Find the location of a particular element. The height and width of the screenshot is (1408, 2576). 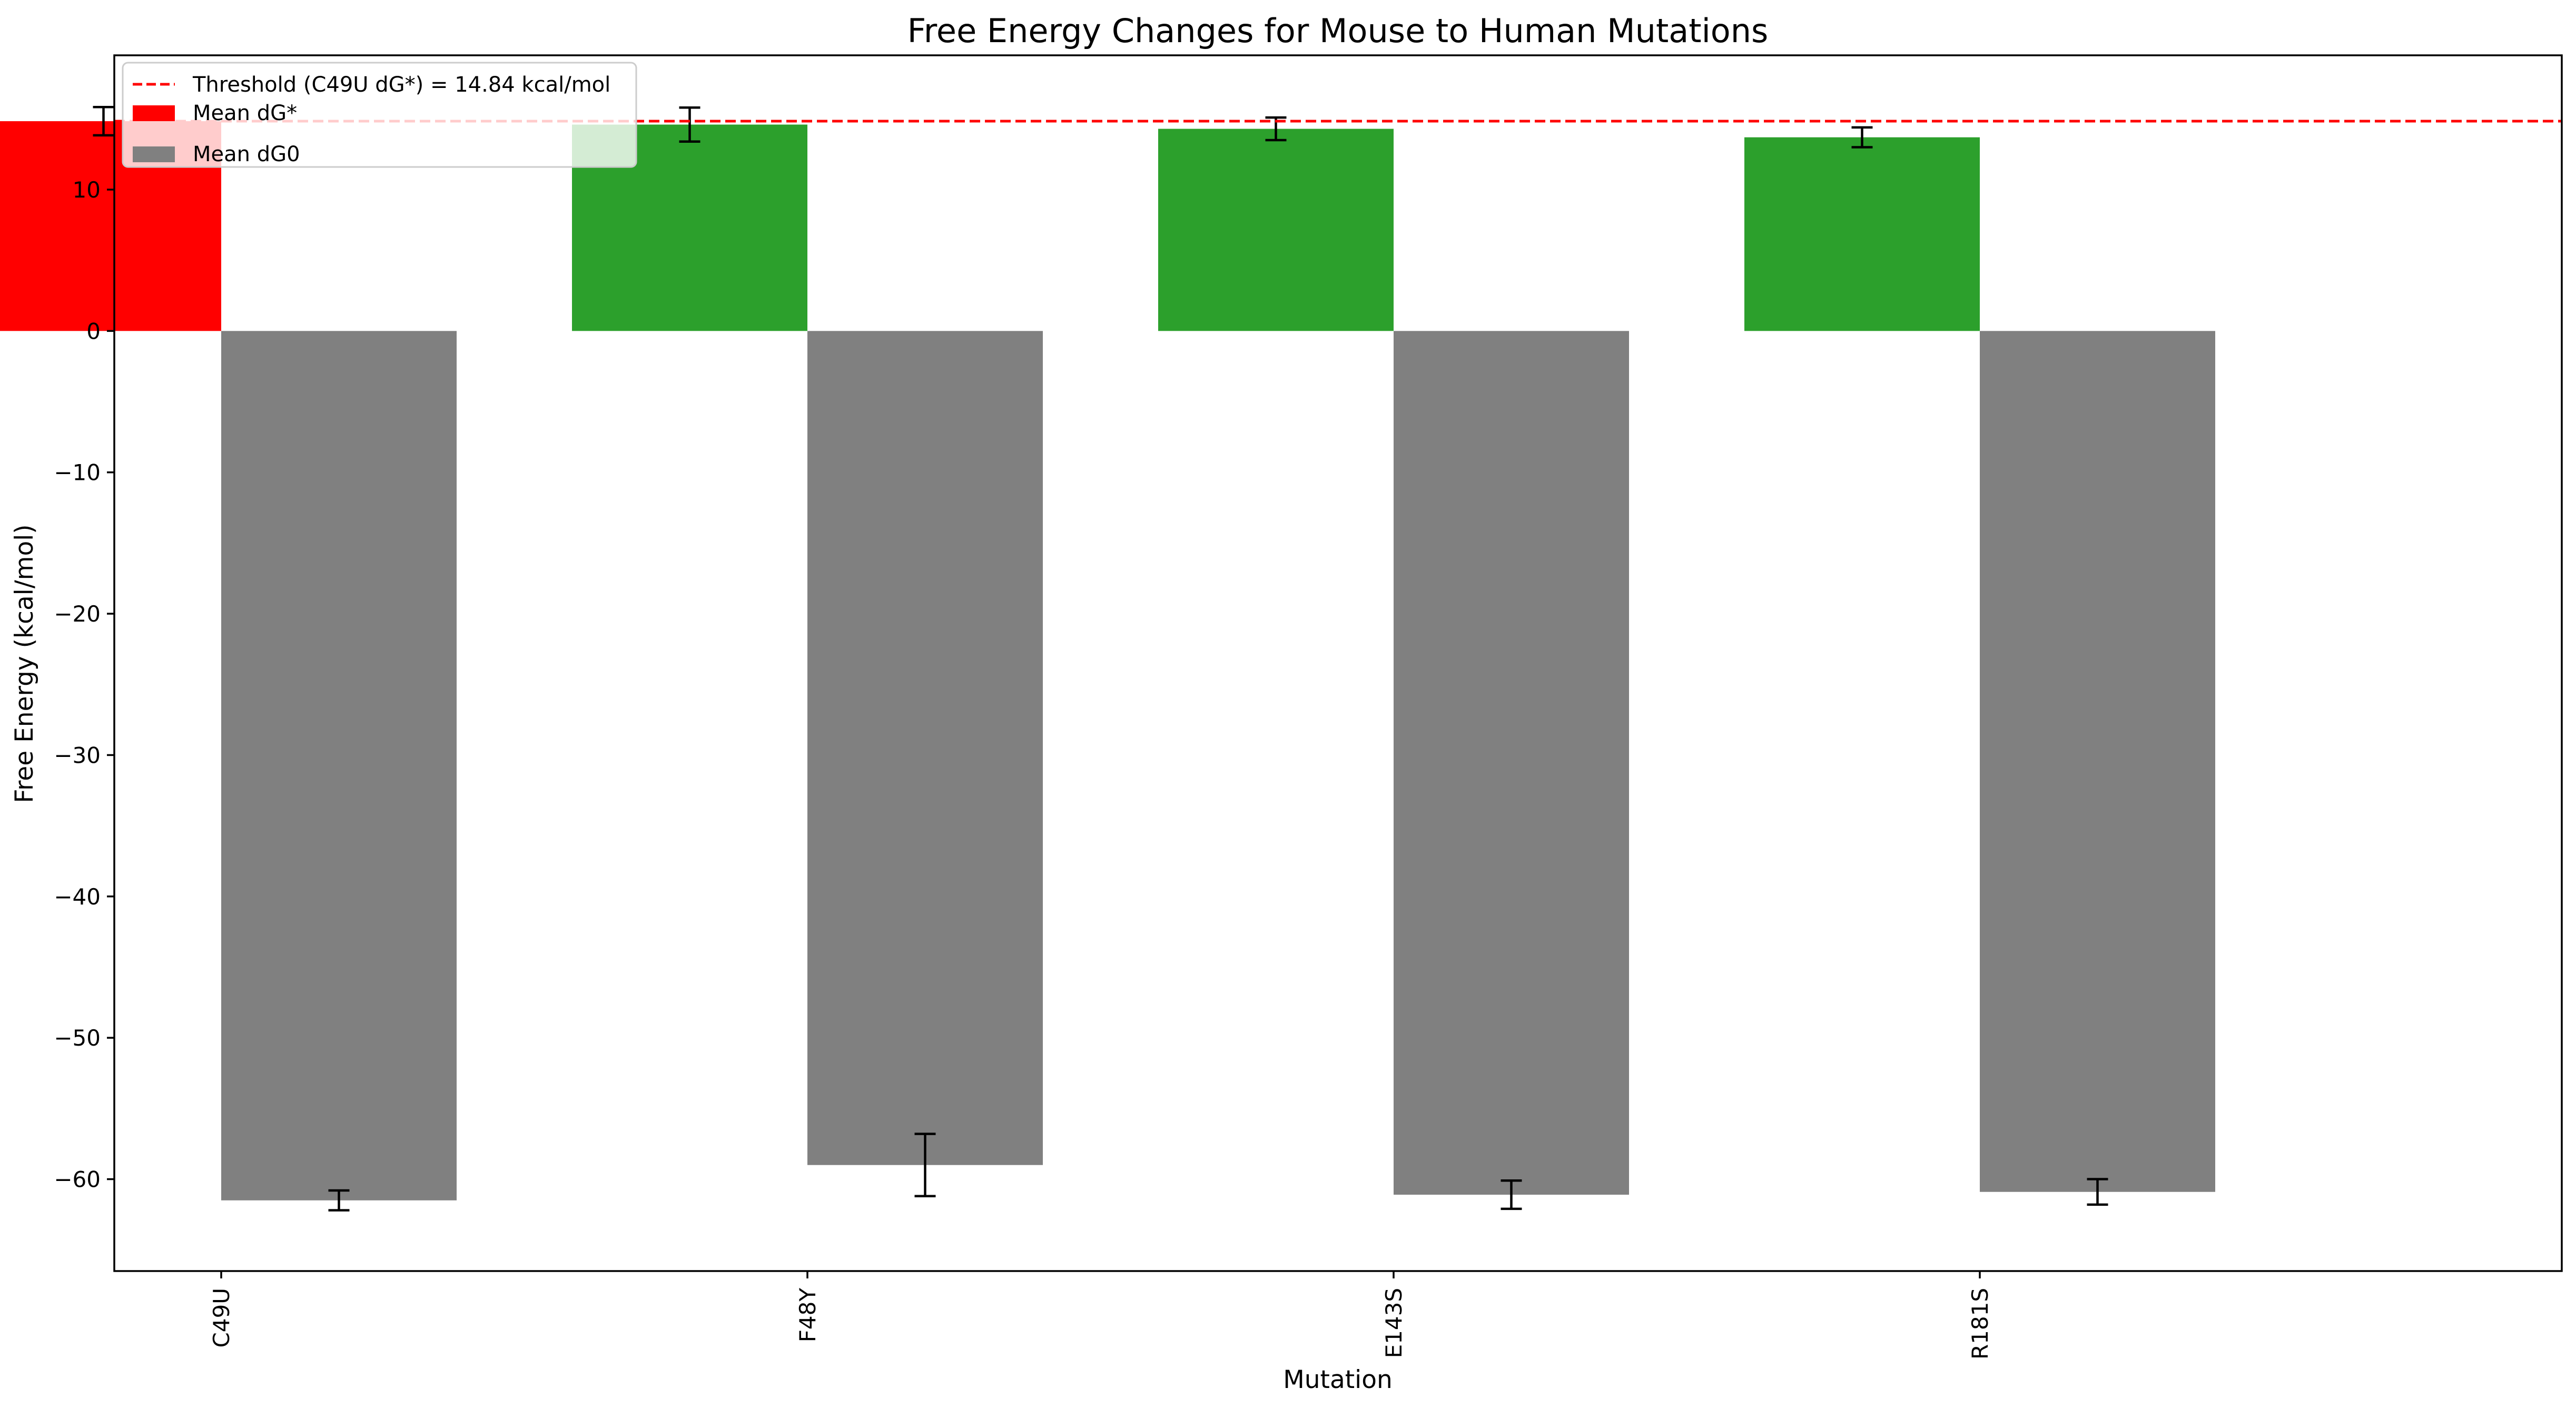

x-tick-label-e143s: E143S is located at coordinates (1394, 1323).